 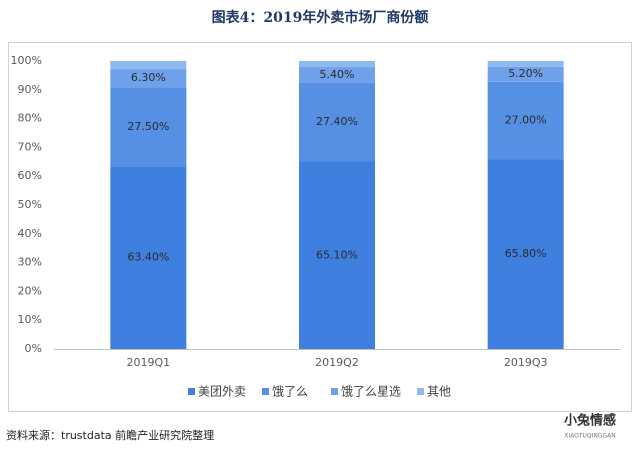 I want to click on x-tick-label: 2019Q3, so click(x=526, y=362).